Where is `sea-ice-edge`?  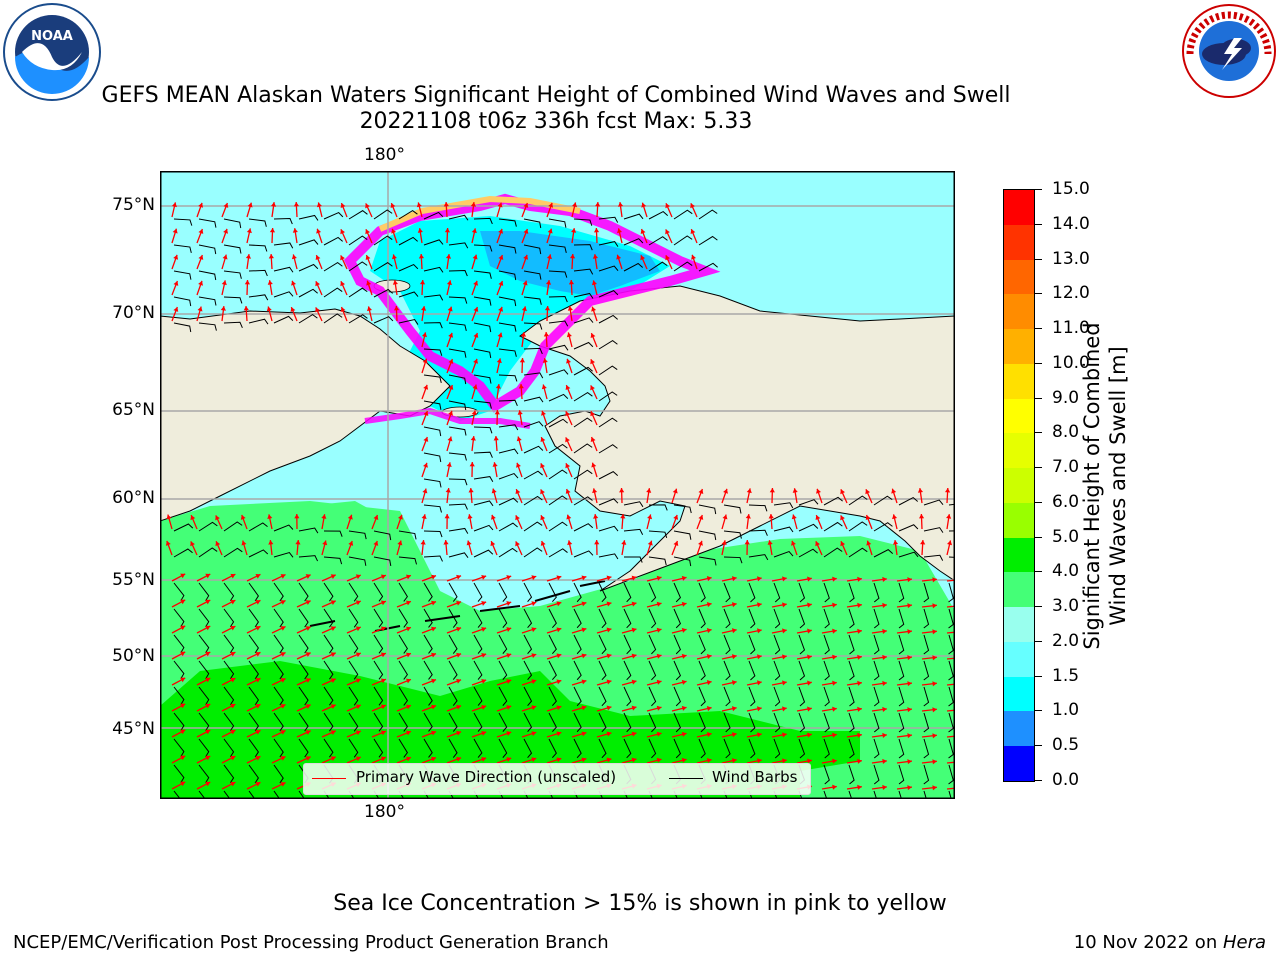
sea-ice-edge is located at coordinates (479, 213).